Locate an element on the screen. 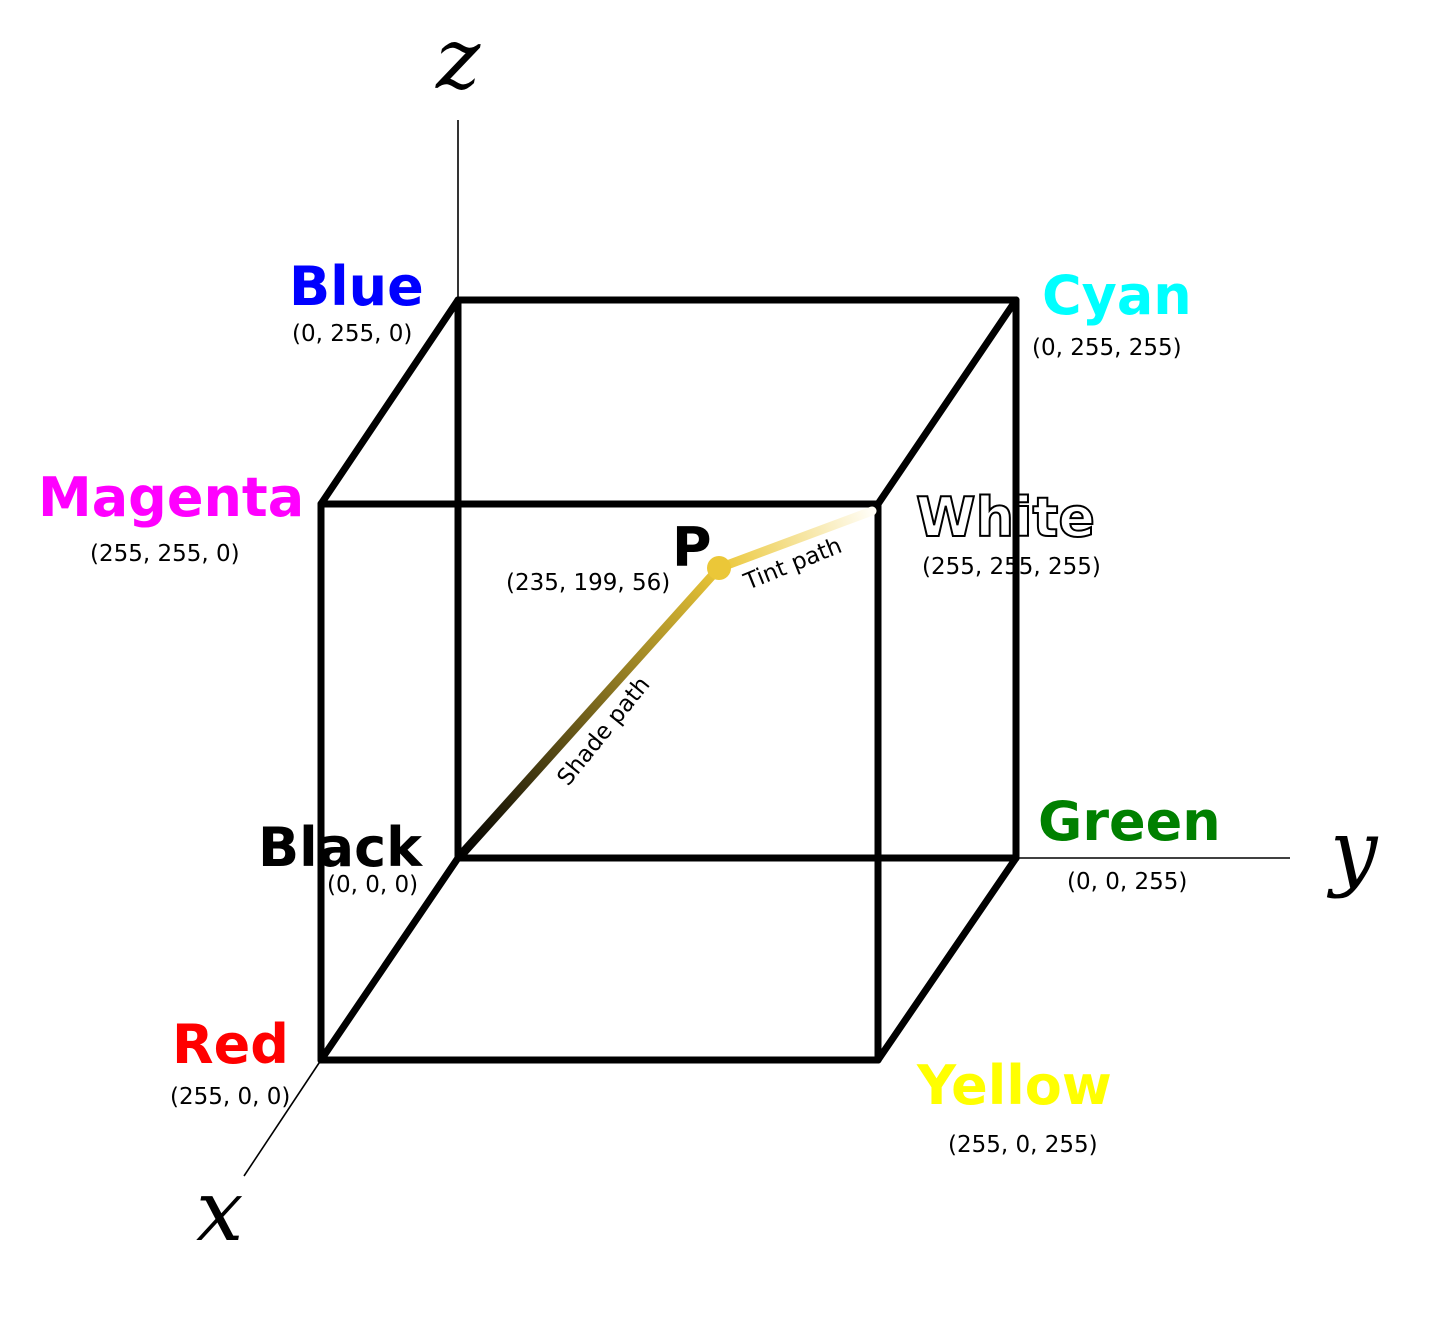 The image size is (1433, 1317). point-p-coords: (235, 199, 56) is located at coordinates (588, 583).